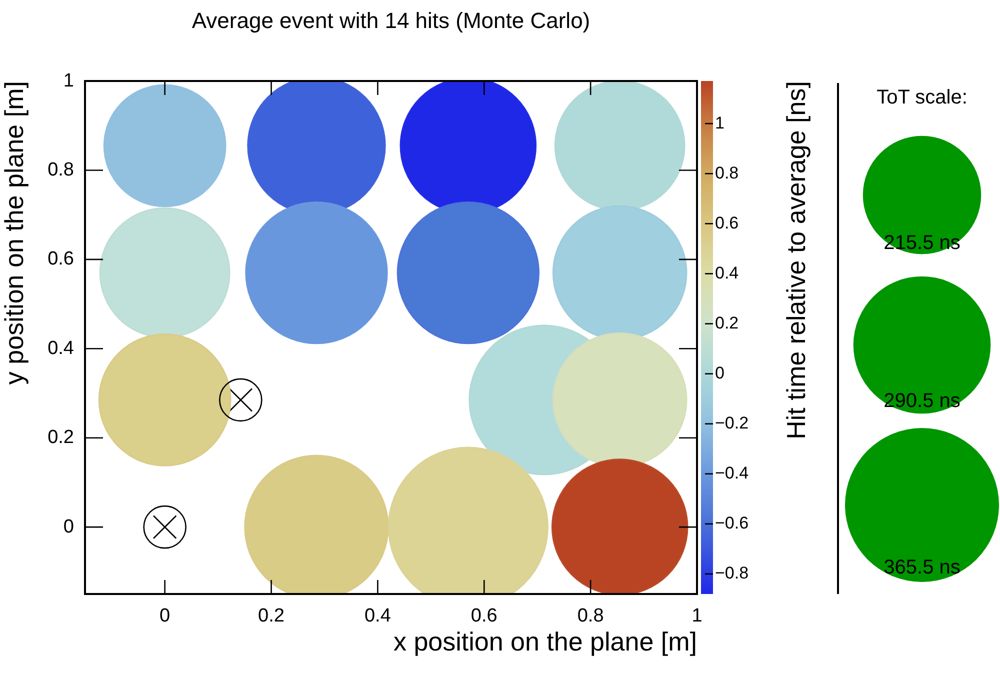 The height and width of the screenshot is (675, 1000). What do you see at coordinates (391, 21) in the screenshot?
I see `chart-title: Average event with 14 hits (Monte Carlo)` at bounding box center [391, 21].